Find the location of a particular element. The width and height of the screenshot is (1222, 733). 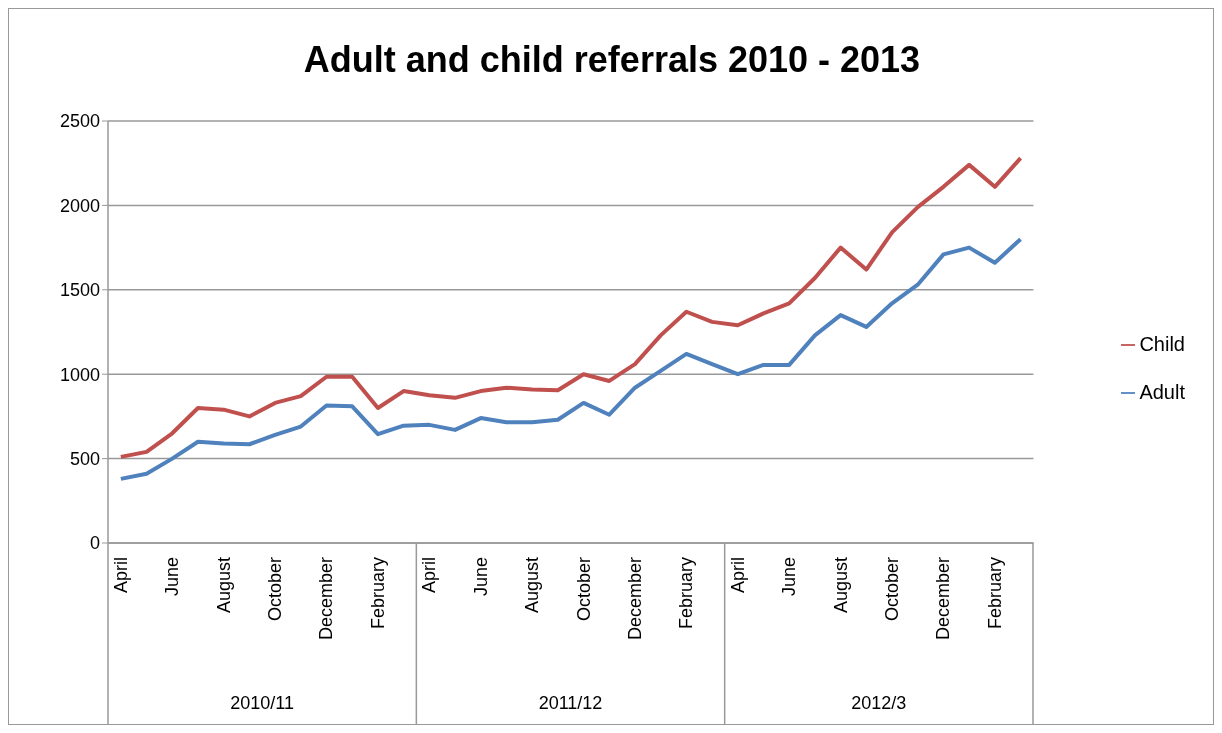

legend-label: Adult is located at coordinates (1162, 391).